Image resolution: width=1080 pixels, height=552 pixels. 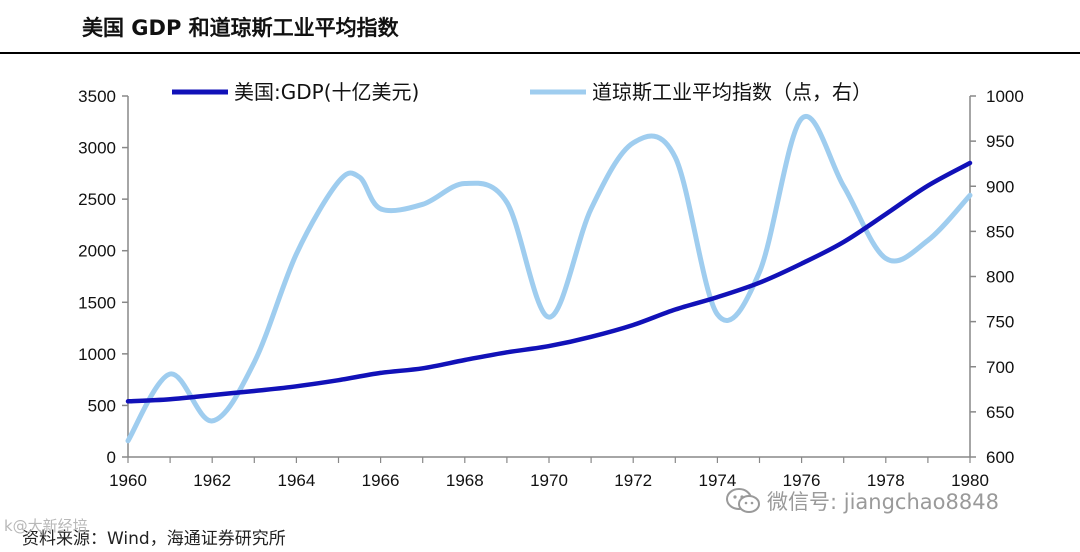 I want to click on right-tick-label: 850, so click(x=1000, y=231).